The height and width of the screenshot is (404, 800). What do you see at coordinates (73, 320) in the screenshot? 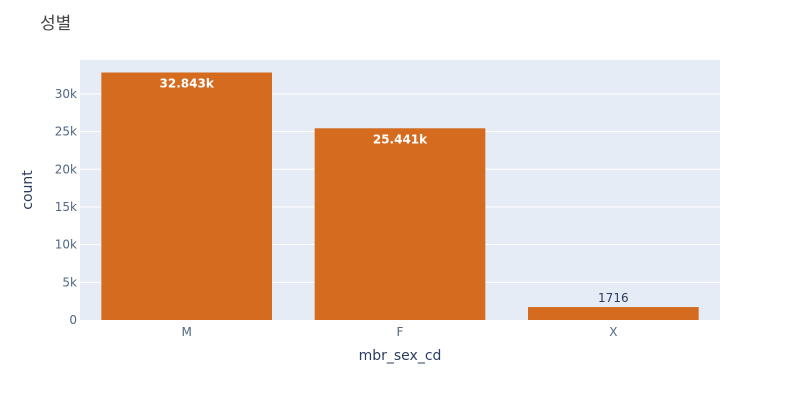
I see `y-tick-label: 0` at bounding box center [73, 320].